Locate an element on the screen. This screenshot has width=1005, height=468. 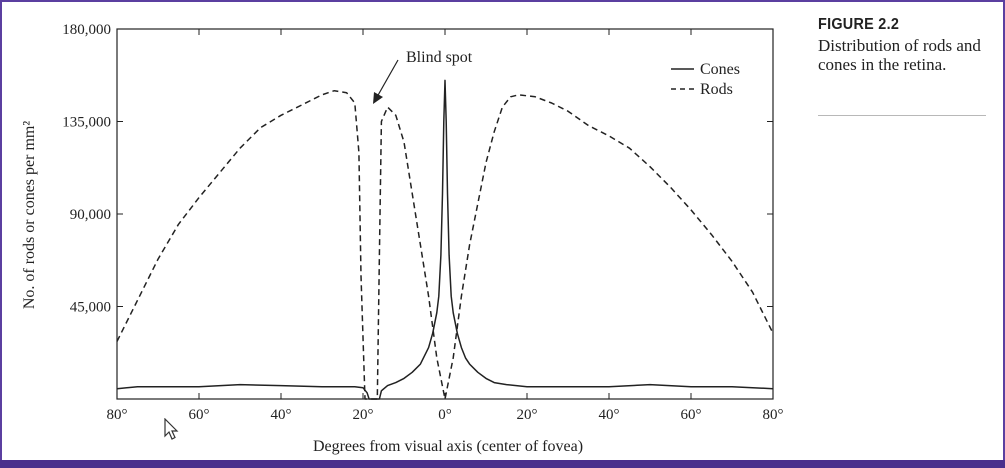
blind-spot-arrowhead is located at coordinates (378, 98).